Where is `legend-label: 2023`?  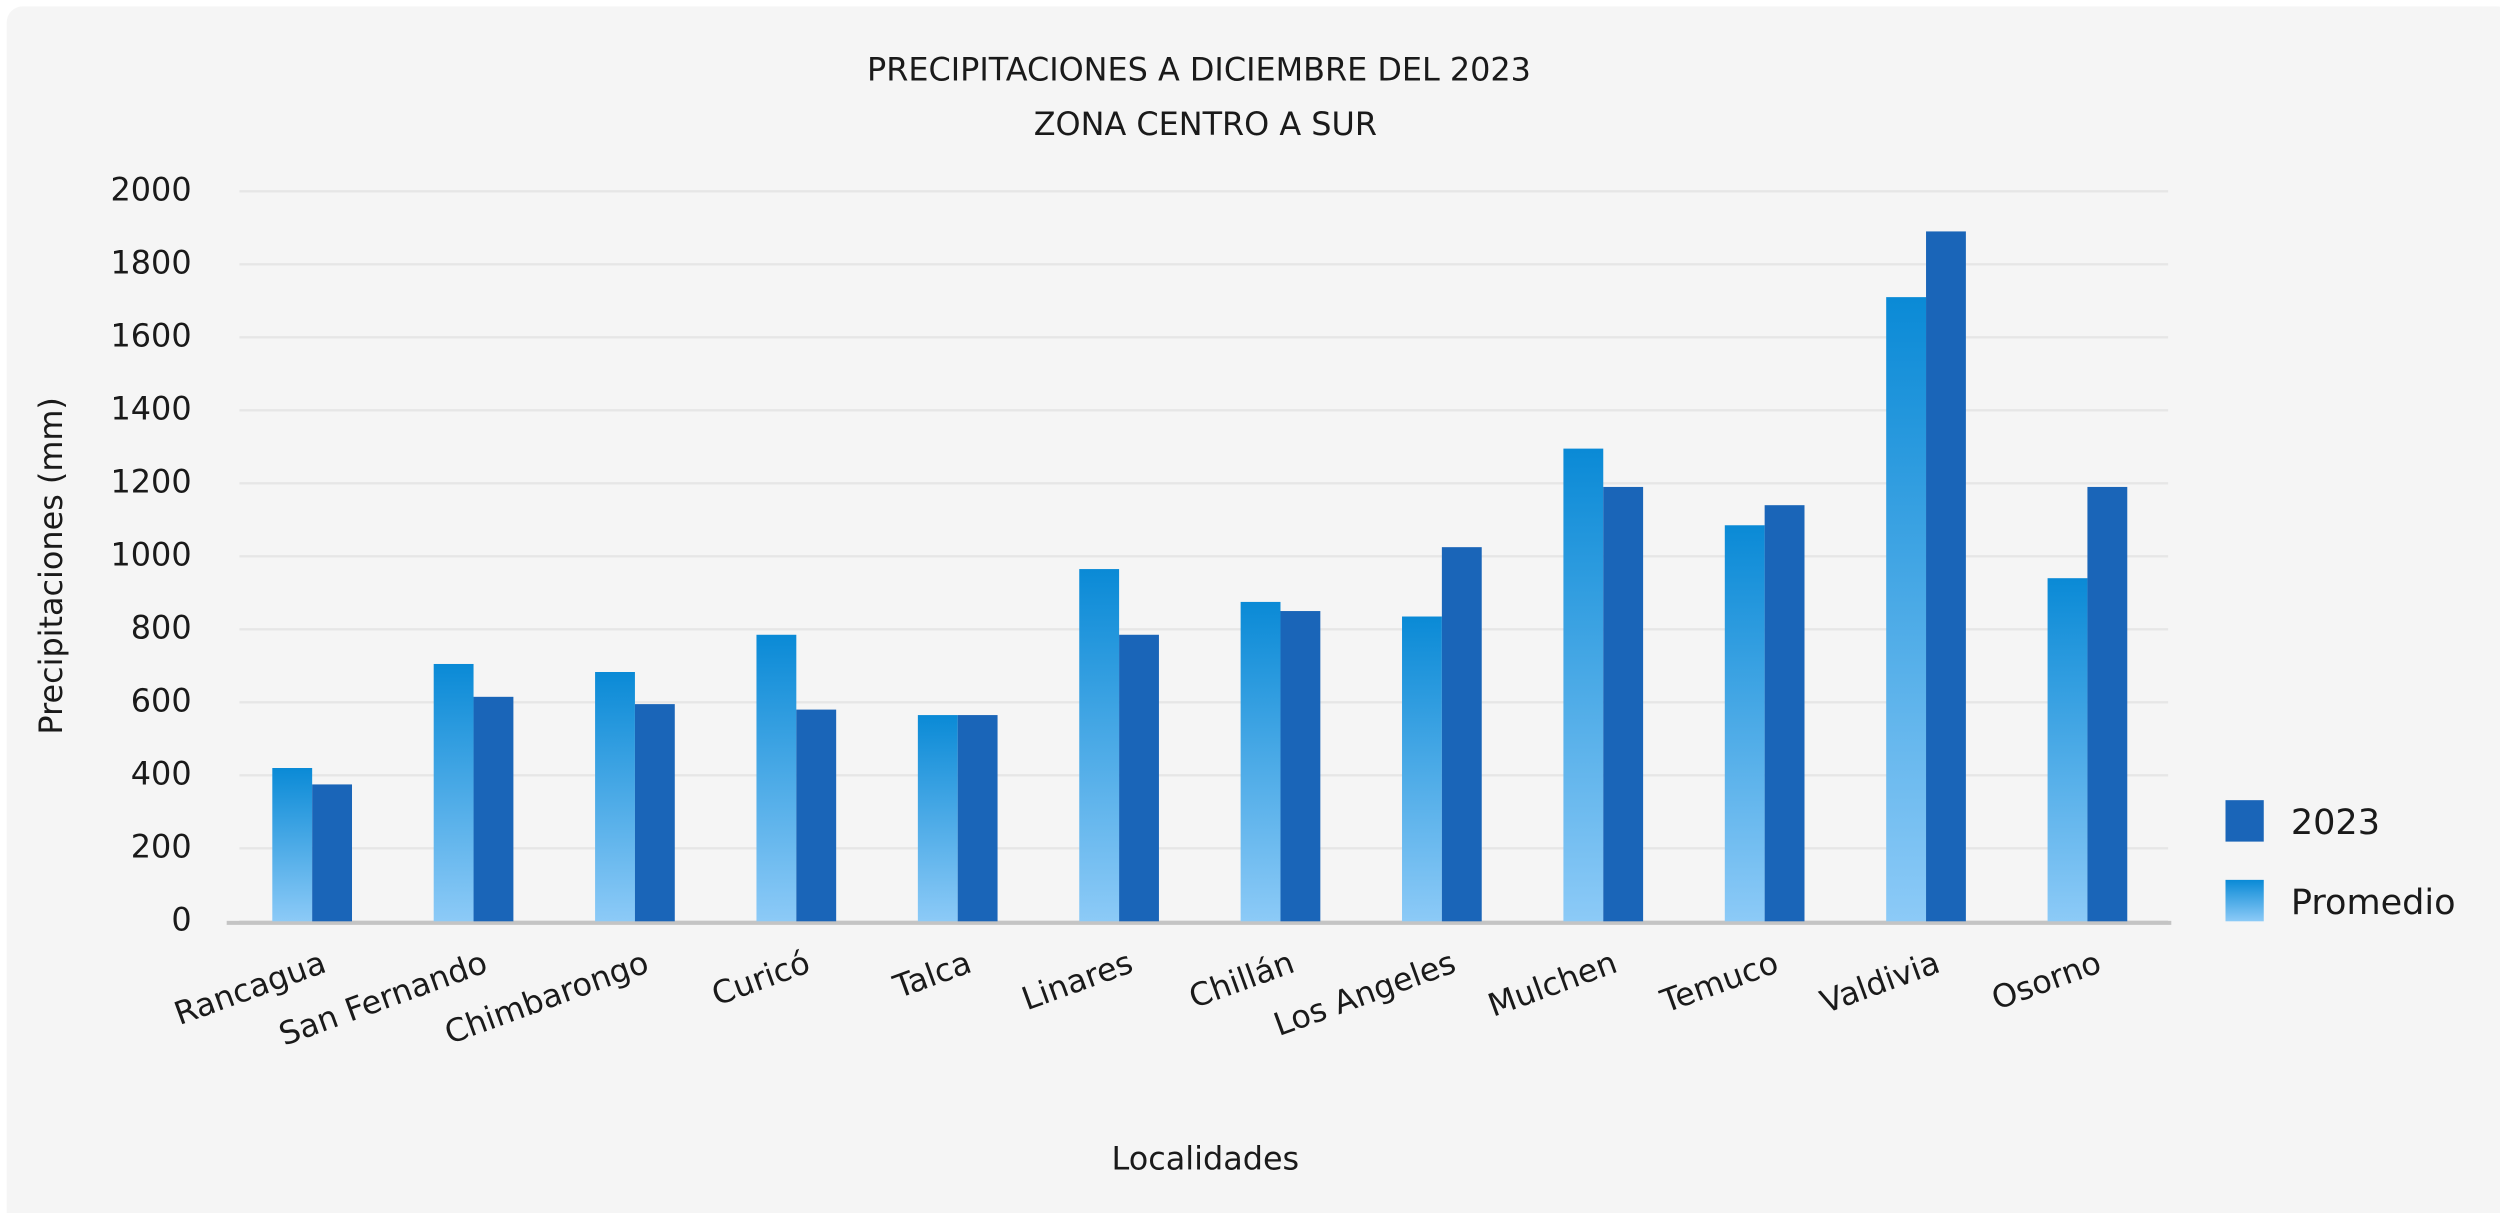 legend-label: 2023 is located at coordinates (2335, 822).